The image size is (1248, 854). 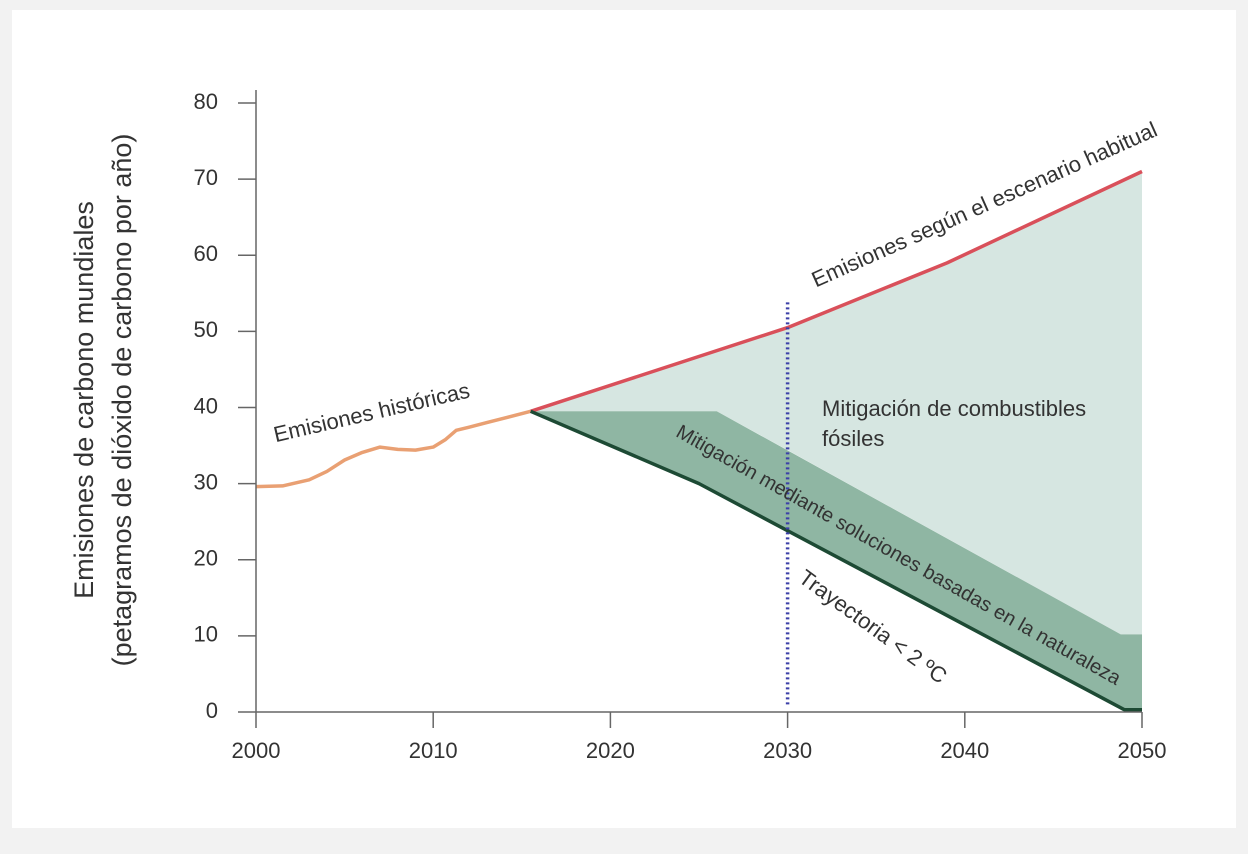 What do you see at coordinates (206, 481) in the screenshot?
I see `y-tick-label: 30` at bounding box center [206, 481].